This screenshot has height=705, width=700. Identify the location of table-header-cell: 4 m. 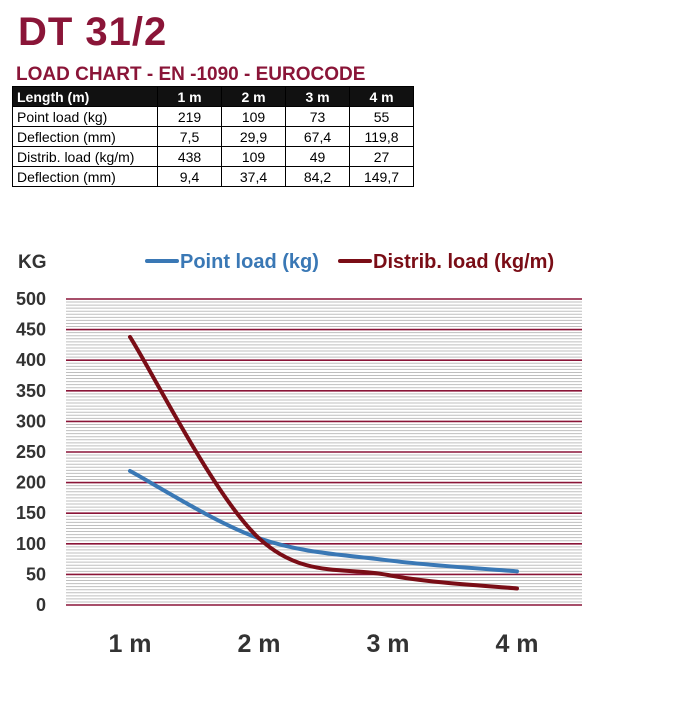
(381, 96).